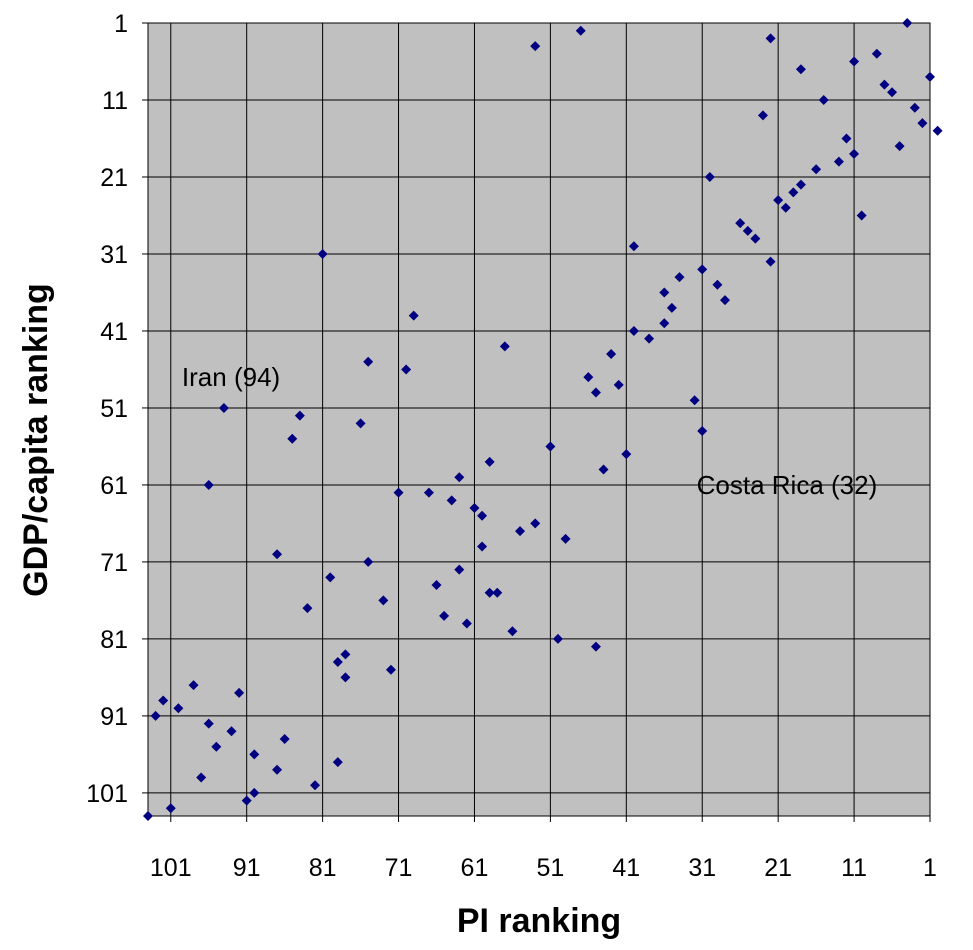  Describe the element at coordinates (114, 563) in the screenshot. I see `y-tick-label: 71` at that location.